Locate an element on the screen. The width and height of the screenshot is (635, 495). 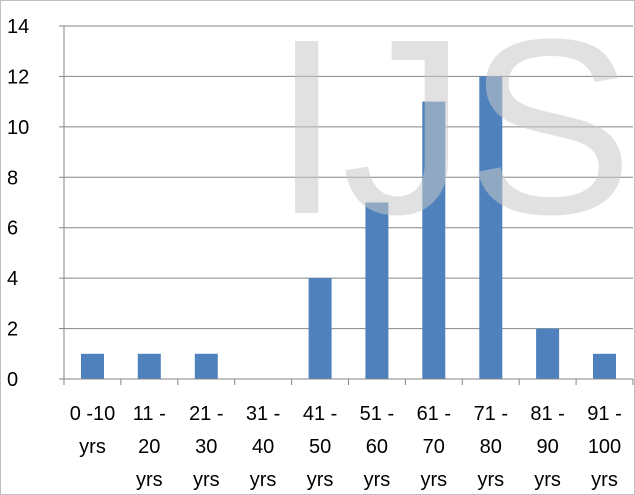
x-tick-label: 71 - 80 yrs is located at coordinates (491, 447).